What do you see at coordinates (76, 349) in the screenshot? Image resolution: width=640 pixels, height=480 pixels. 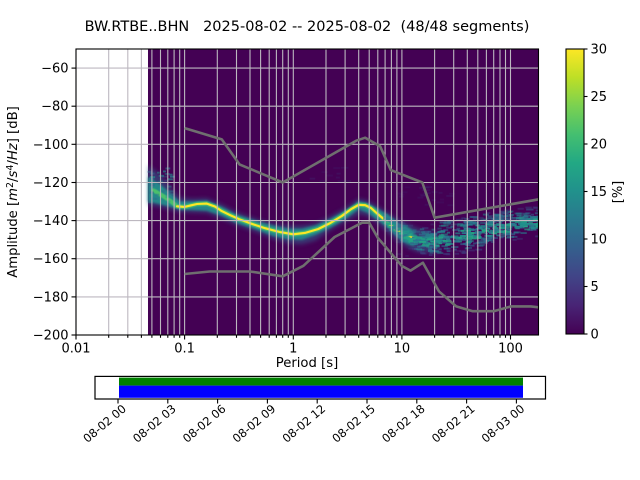 I see `x-tick-label: 0.01` at bounding box center [76, 349].